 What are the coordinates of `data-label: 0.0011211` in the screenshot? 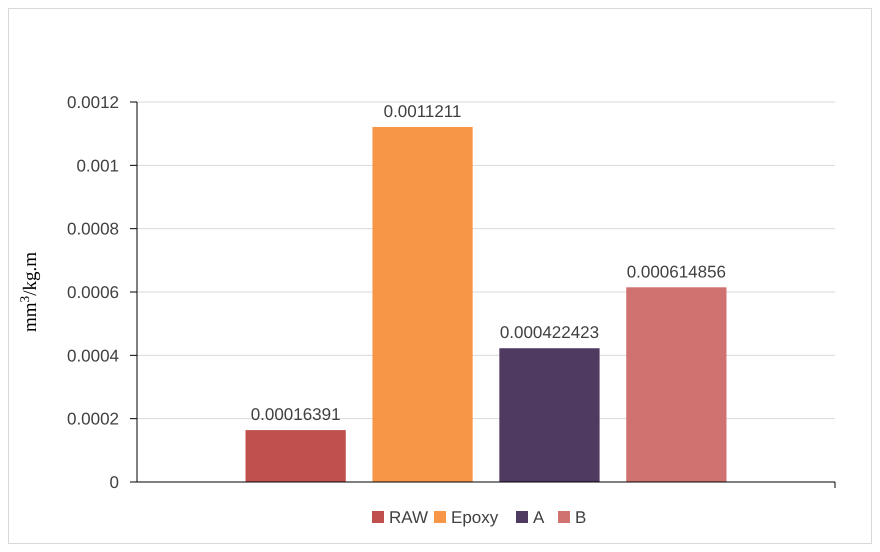 It's located at (423, 111).